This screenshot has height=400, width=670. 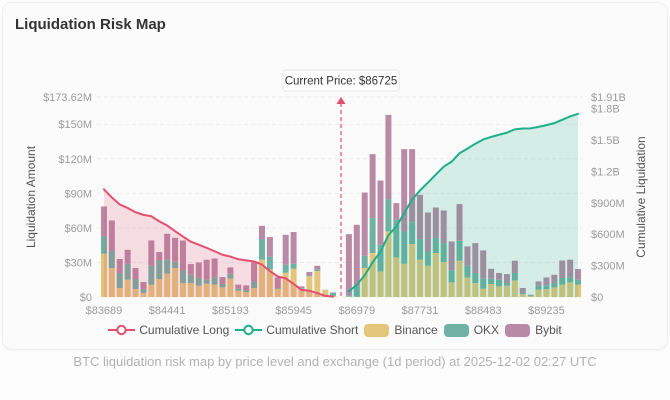 I want to click on legend-item-binance: Binance, so click(x=401, y=330).